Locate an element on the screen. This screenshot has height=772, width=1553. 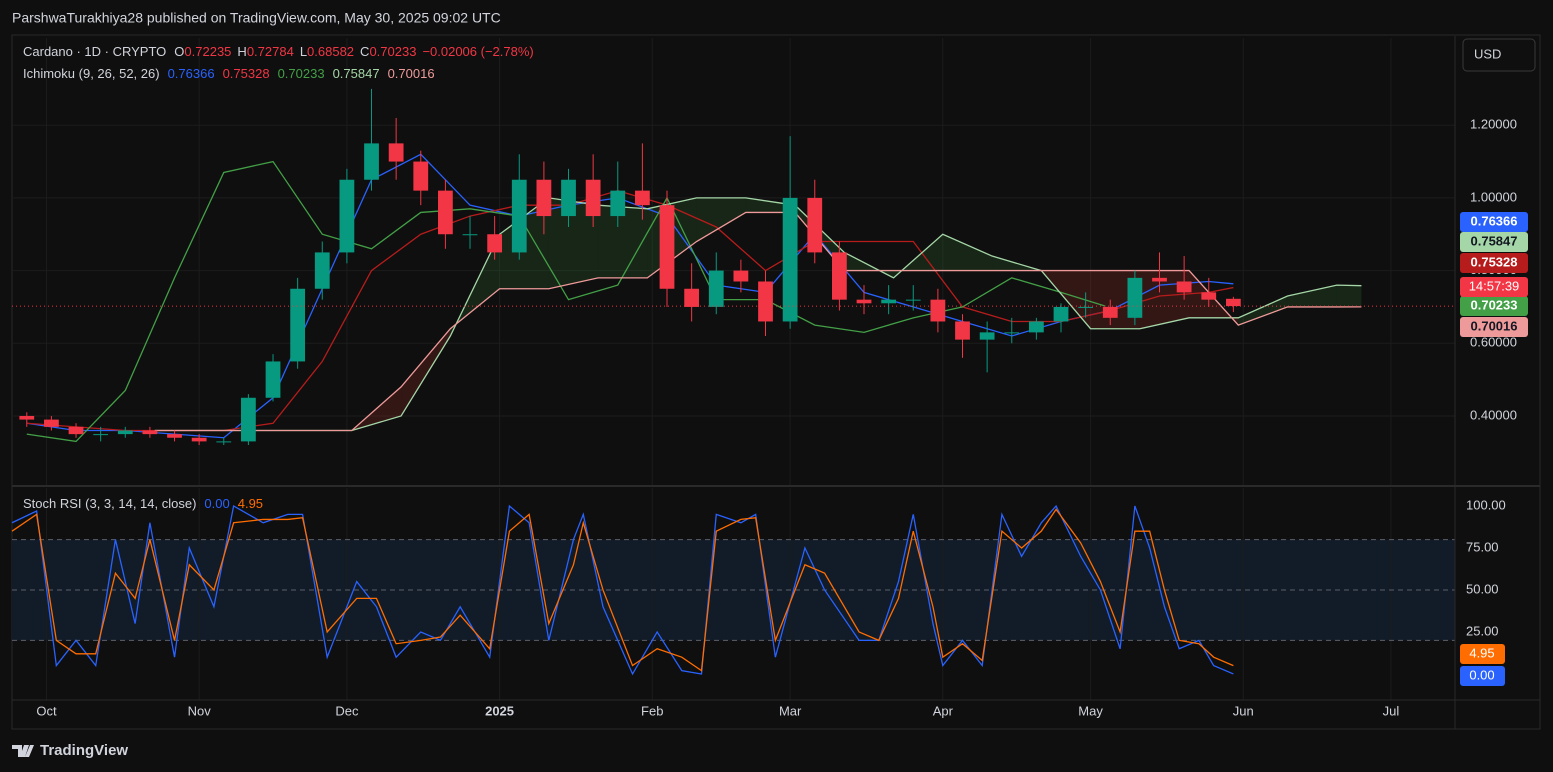
y-tick-label: 1.00000 is located at coordinates (1493, 196).